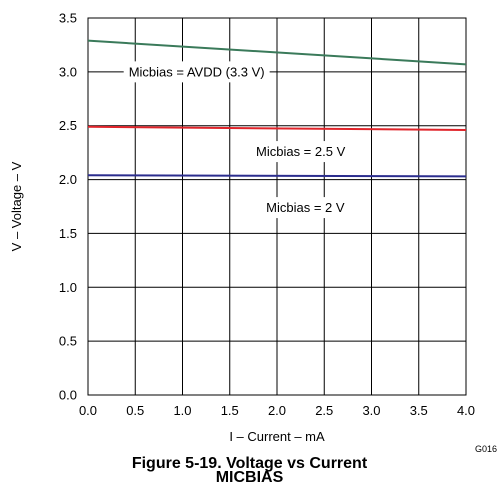 The height and width of the screenshot is (494, 499). I want to click on figure-caption: Figure 5-19. Voltage vs Current MICBIAS, so click(249, 470).